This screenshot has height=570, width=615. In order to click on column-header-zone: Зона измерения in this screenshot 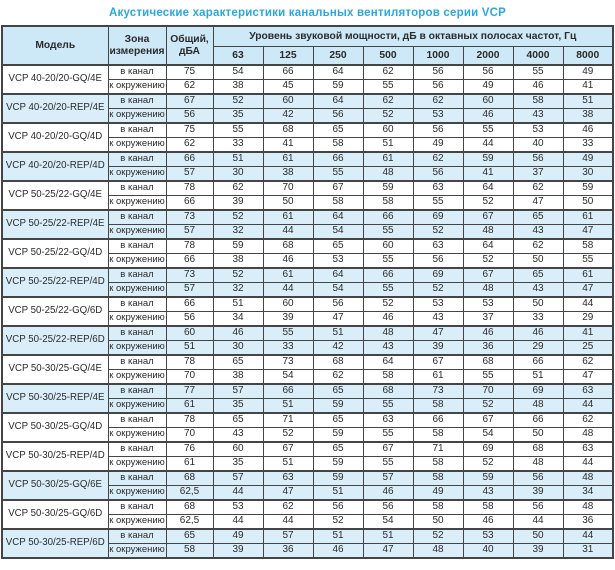, I will do `click(137, 45)`.